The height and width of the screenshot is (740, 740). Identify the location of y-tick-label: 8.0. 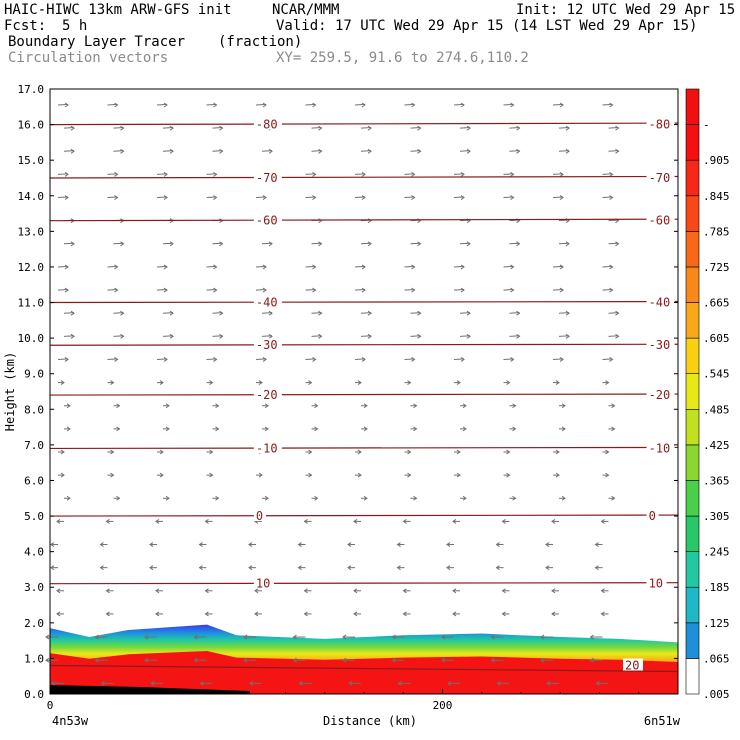
(34, 409).